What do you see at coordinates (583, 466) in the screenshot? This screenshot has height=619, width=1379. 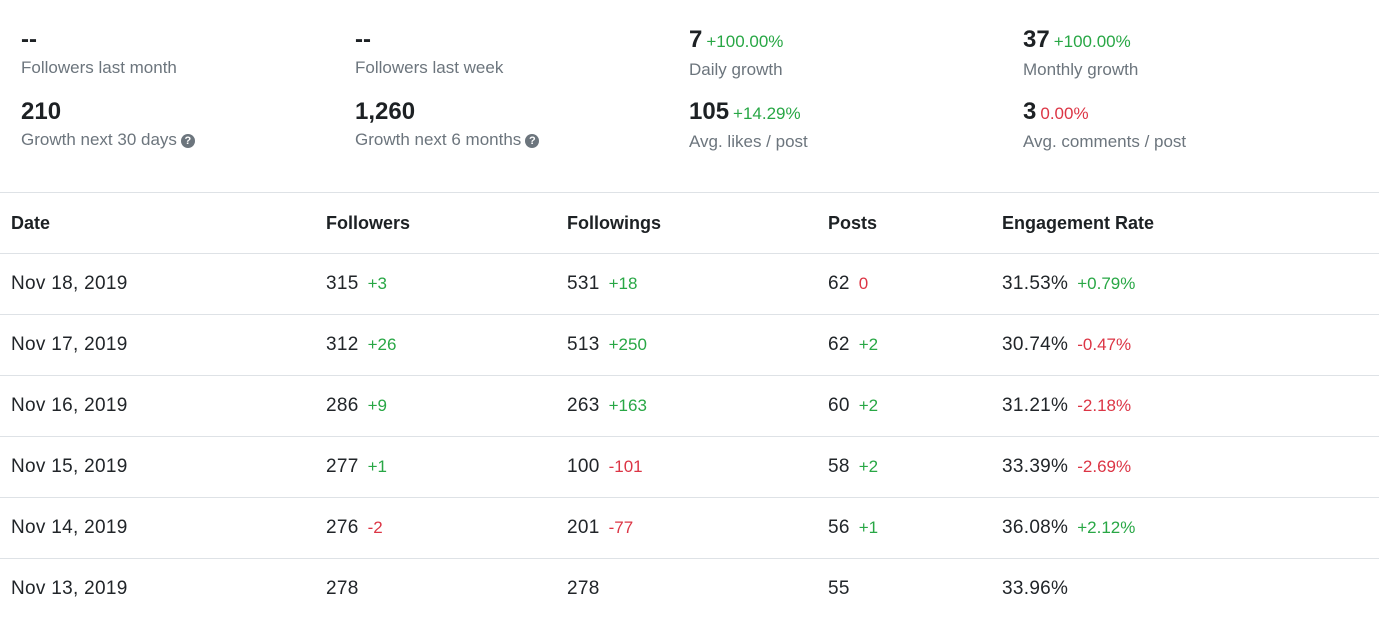 I see `cell-value: 100` at bounding box center [583, 466].